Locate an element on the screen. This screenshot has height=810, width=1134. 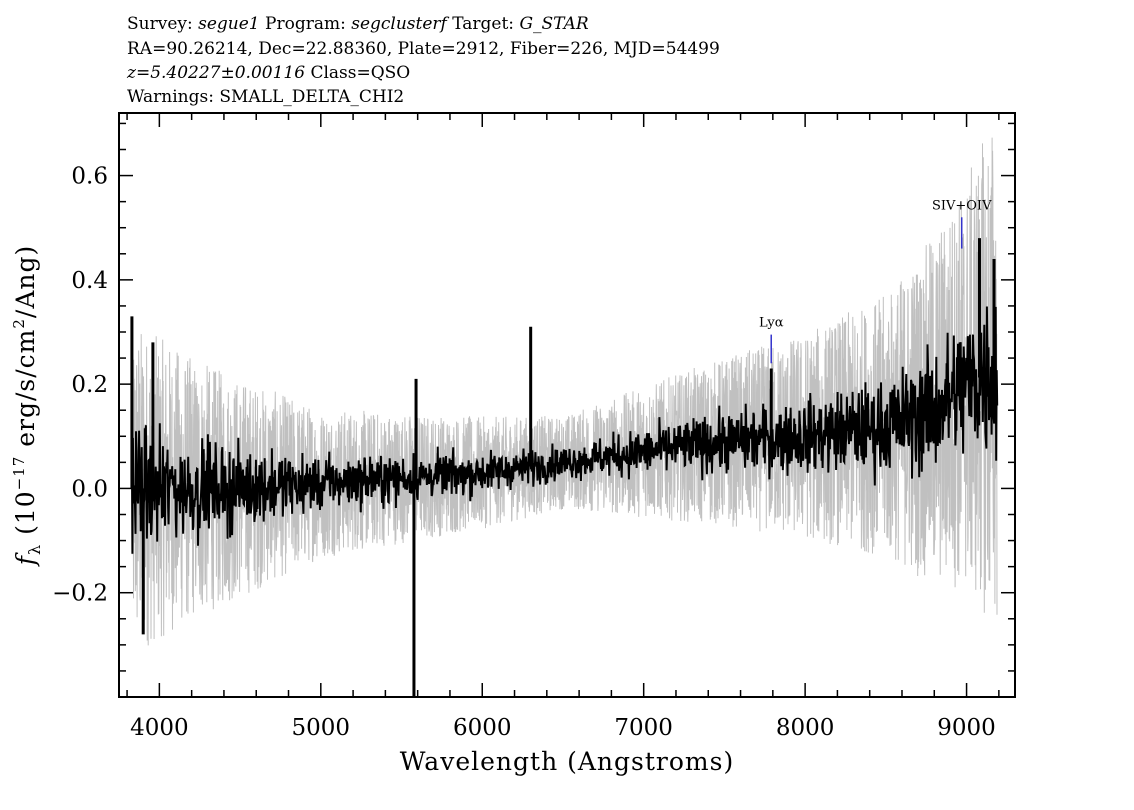
x-tick-label-1: 5000 is located at coordinates (321, 728).